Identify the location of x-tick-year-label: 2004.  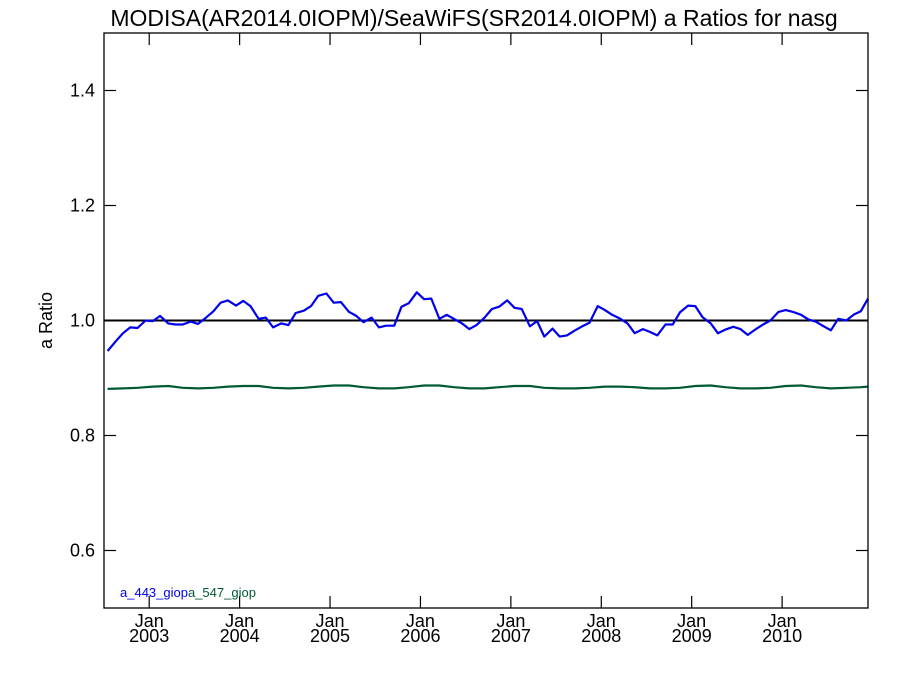
(240, 636).